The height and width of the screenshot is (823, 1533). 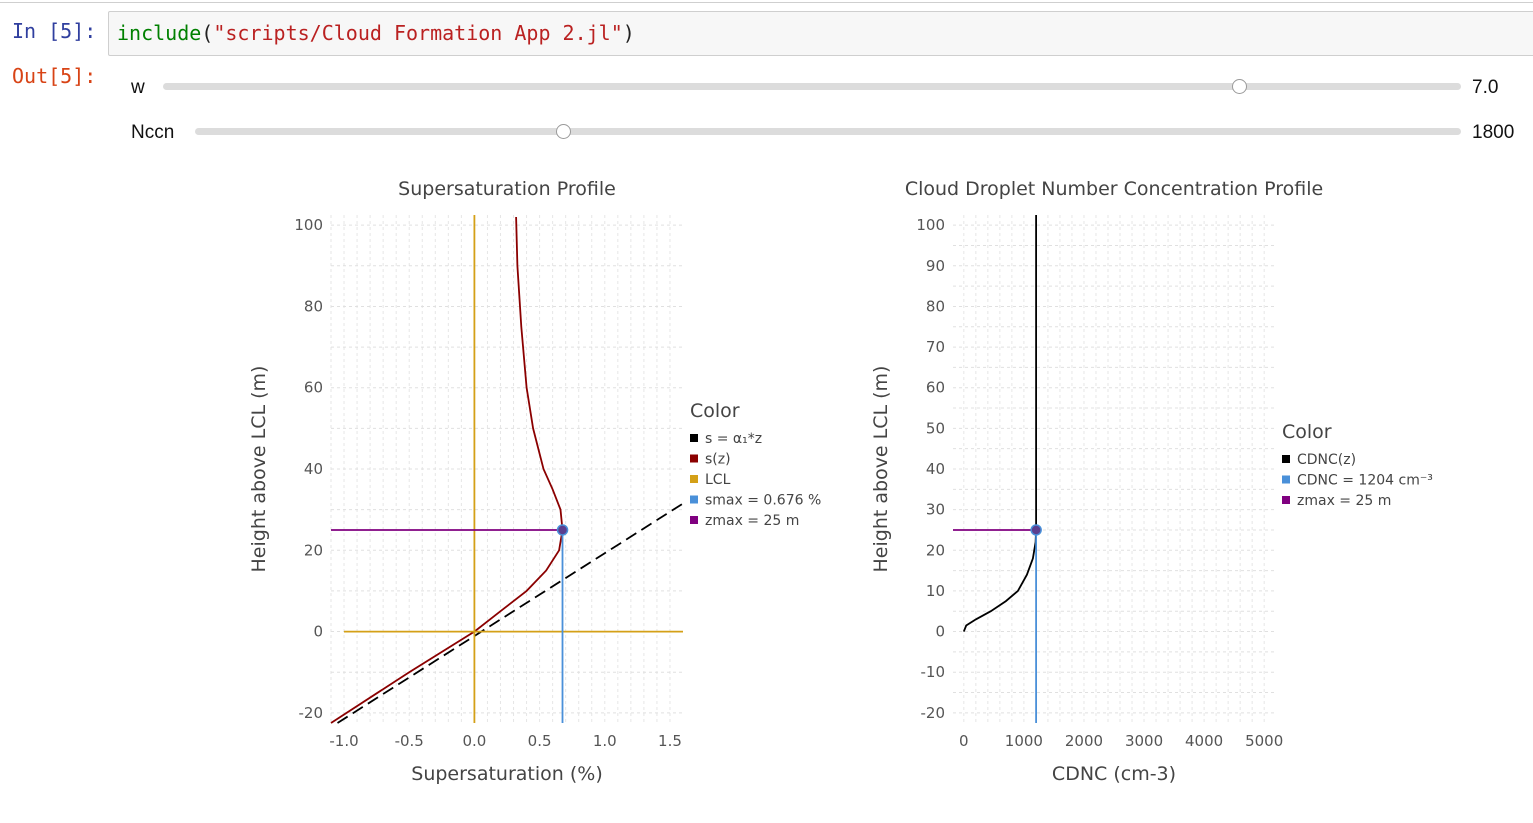 I want to click on slider-nccn-value: 1800, so click(x=1493, y=132).